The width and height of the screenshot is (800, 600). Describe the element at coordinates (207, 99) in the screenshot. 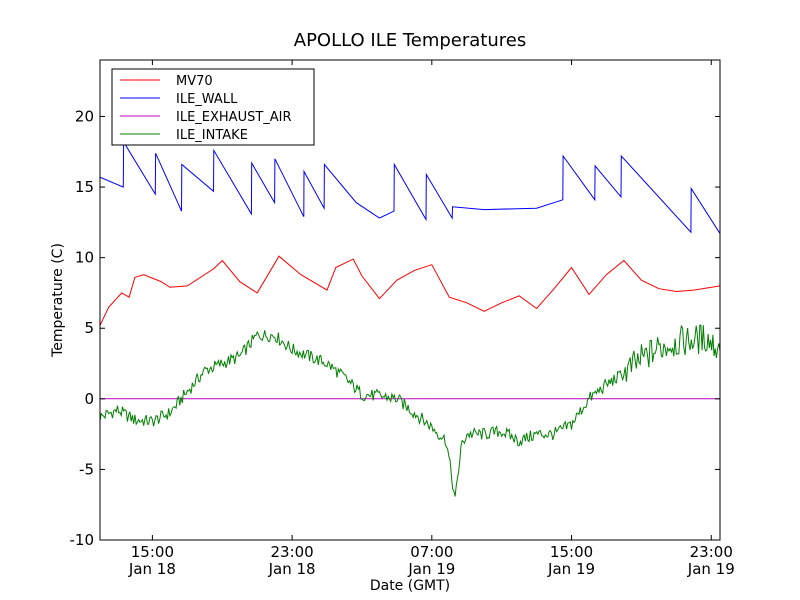

I see `legend-label: ILE_WALL` at that location.